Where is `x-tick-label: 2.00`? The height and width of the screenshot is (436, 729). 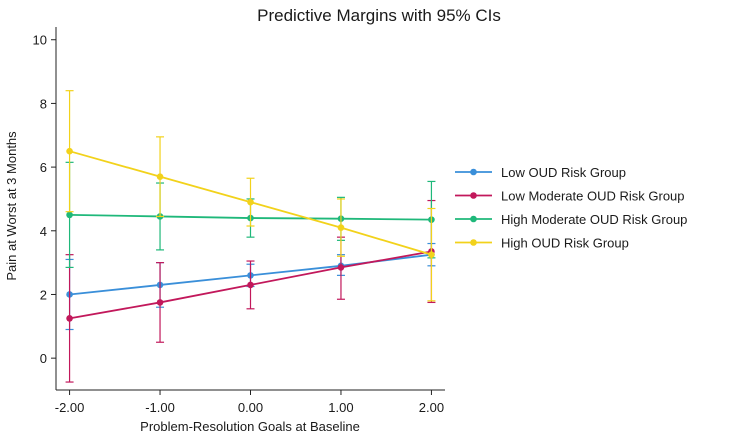
x-tick-label: 2.00 is located at coordinates (431, 407).